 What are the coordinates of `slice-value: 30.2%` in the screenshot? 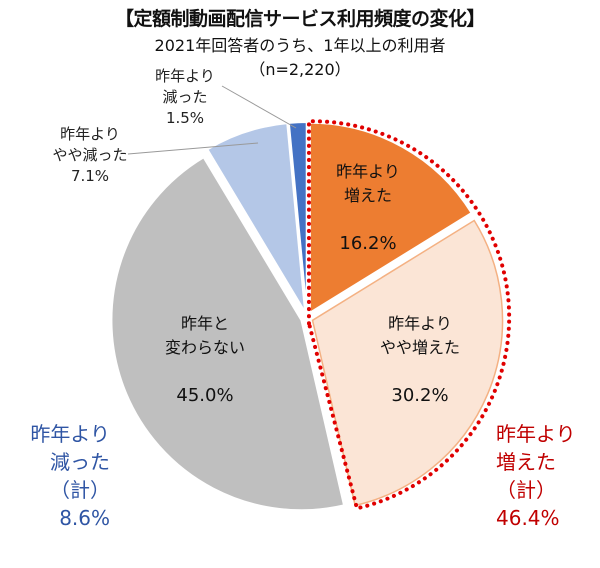 It's located at (420, 395).